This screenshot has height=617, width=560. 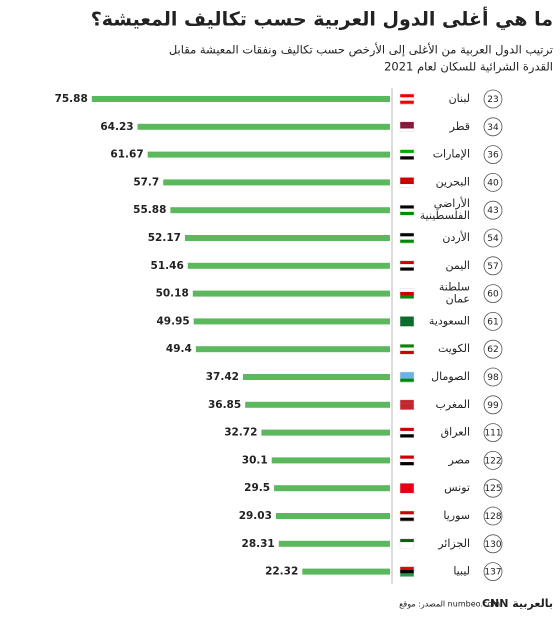 I want to click on rank-label: 130, so click(x=492, y=545).